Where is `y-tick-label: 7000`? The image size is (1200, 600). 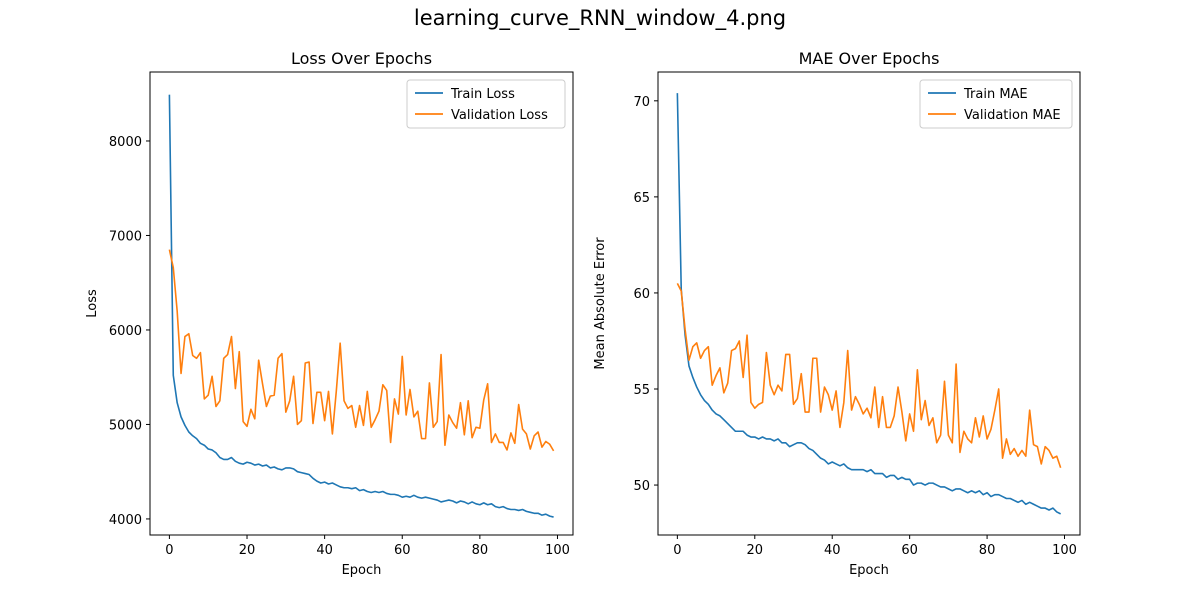 y-tick-label: 7000 is located at coordinates (125, 236).